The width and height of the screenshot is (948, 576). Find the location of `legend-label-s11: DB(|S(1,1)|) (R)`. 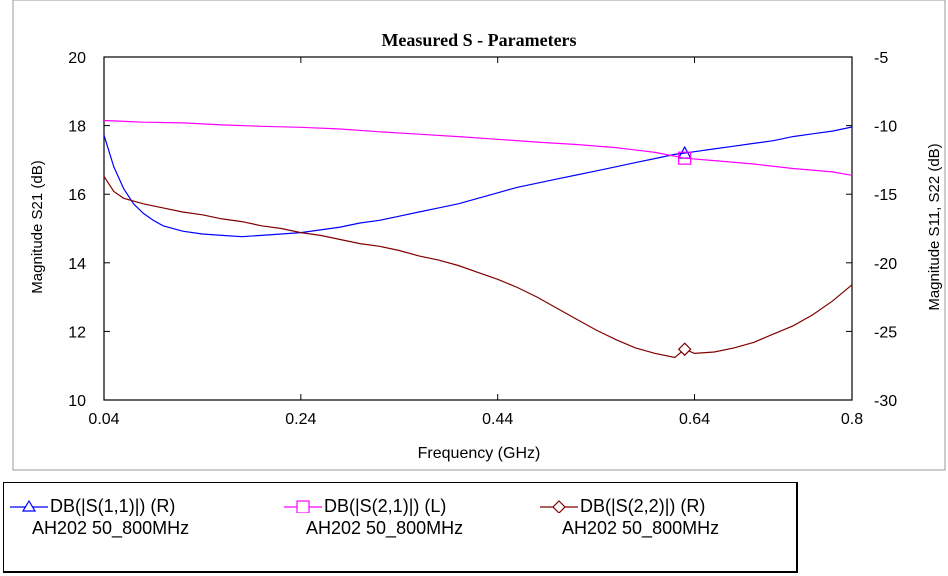

legend-label-s11: DB(|S(1,1)|) (R) is located at coordinates (113, 506).